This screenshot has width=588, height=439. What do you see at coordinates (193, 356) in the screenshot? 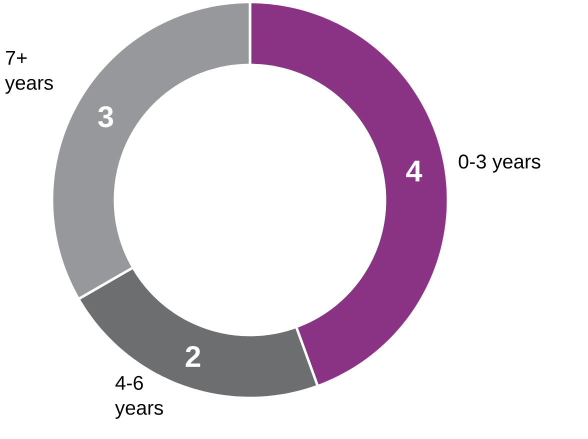
I see `data-label: 2` at bounding box center [193, 356].